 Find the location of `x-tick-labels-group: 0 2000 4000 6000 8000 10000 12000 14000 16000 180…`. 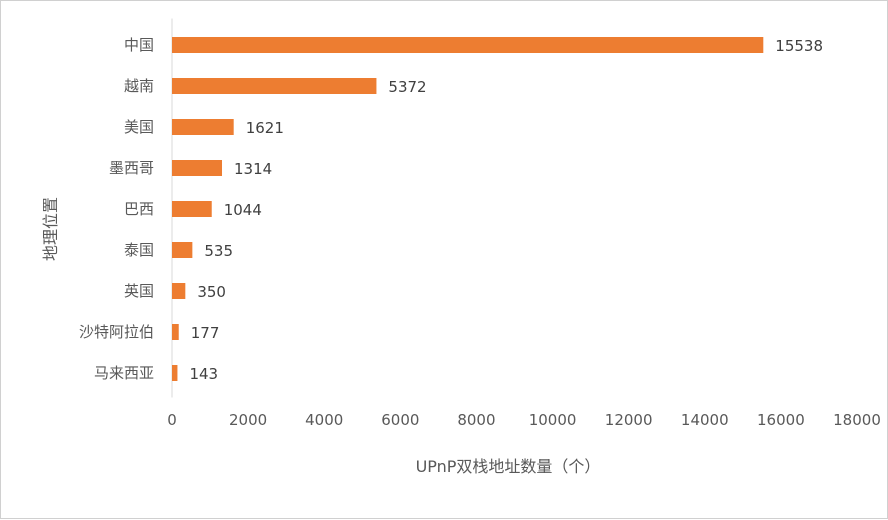

x-tick-labels-group: 0 2000 4000 6000 8000 10000 12000 14000 16000 180… is located at coordinates (524, 420).